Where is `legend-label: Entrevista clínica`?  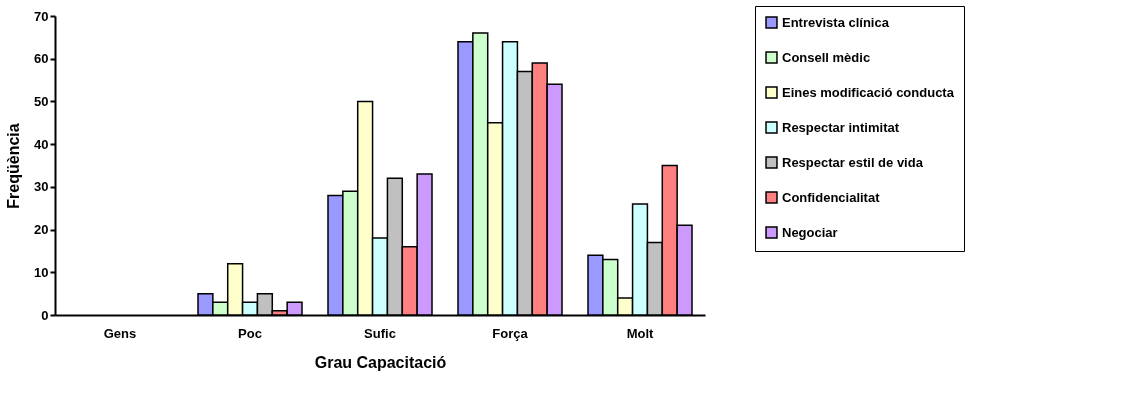
legend-label: Entrevista clínica is located at coordinates (836, 22).